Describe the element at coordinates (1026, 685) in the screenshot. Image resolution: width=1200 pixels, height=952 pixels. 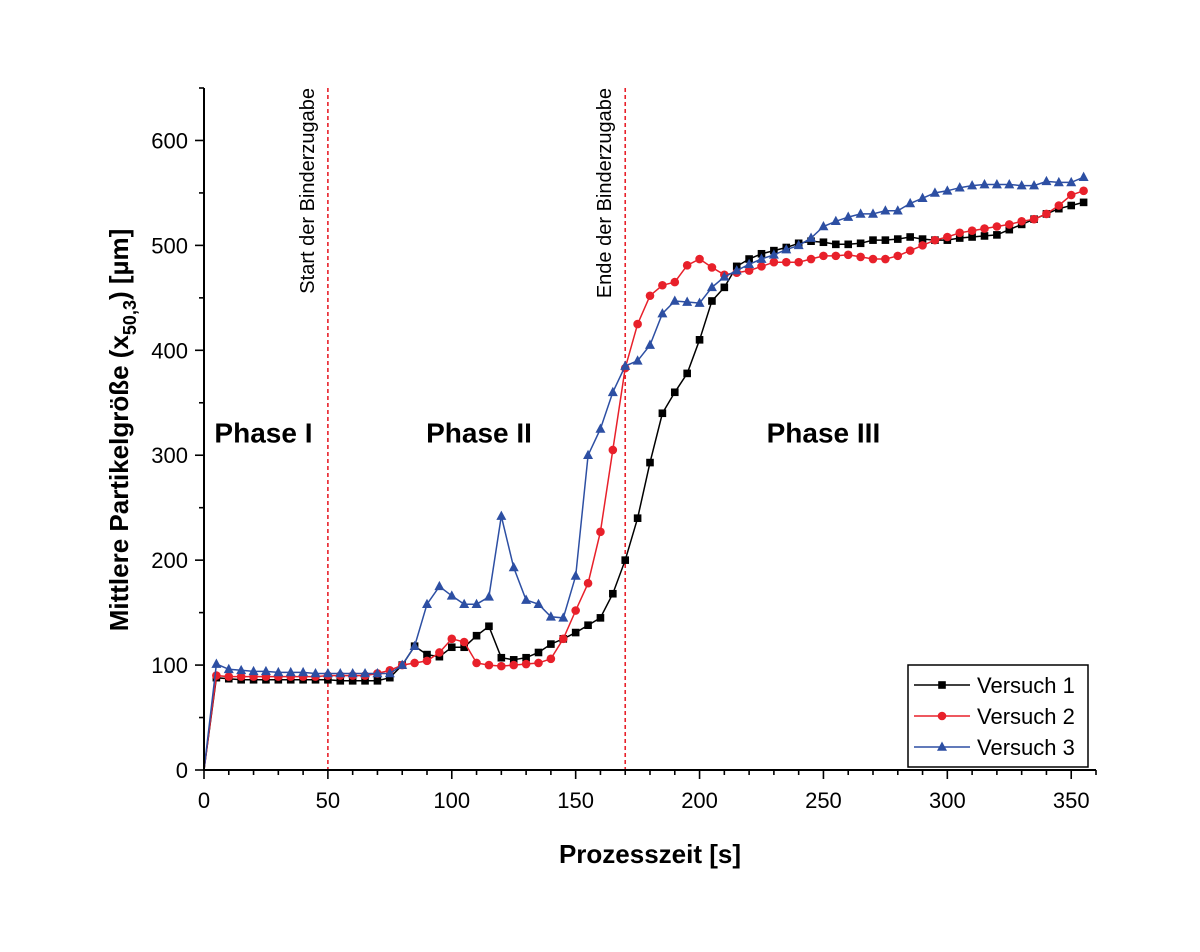
I see `legend-label: Versuch 1` at that location.